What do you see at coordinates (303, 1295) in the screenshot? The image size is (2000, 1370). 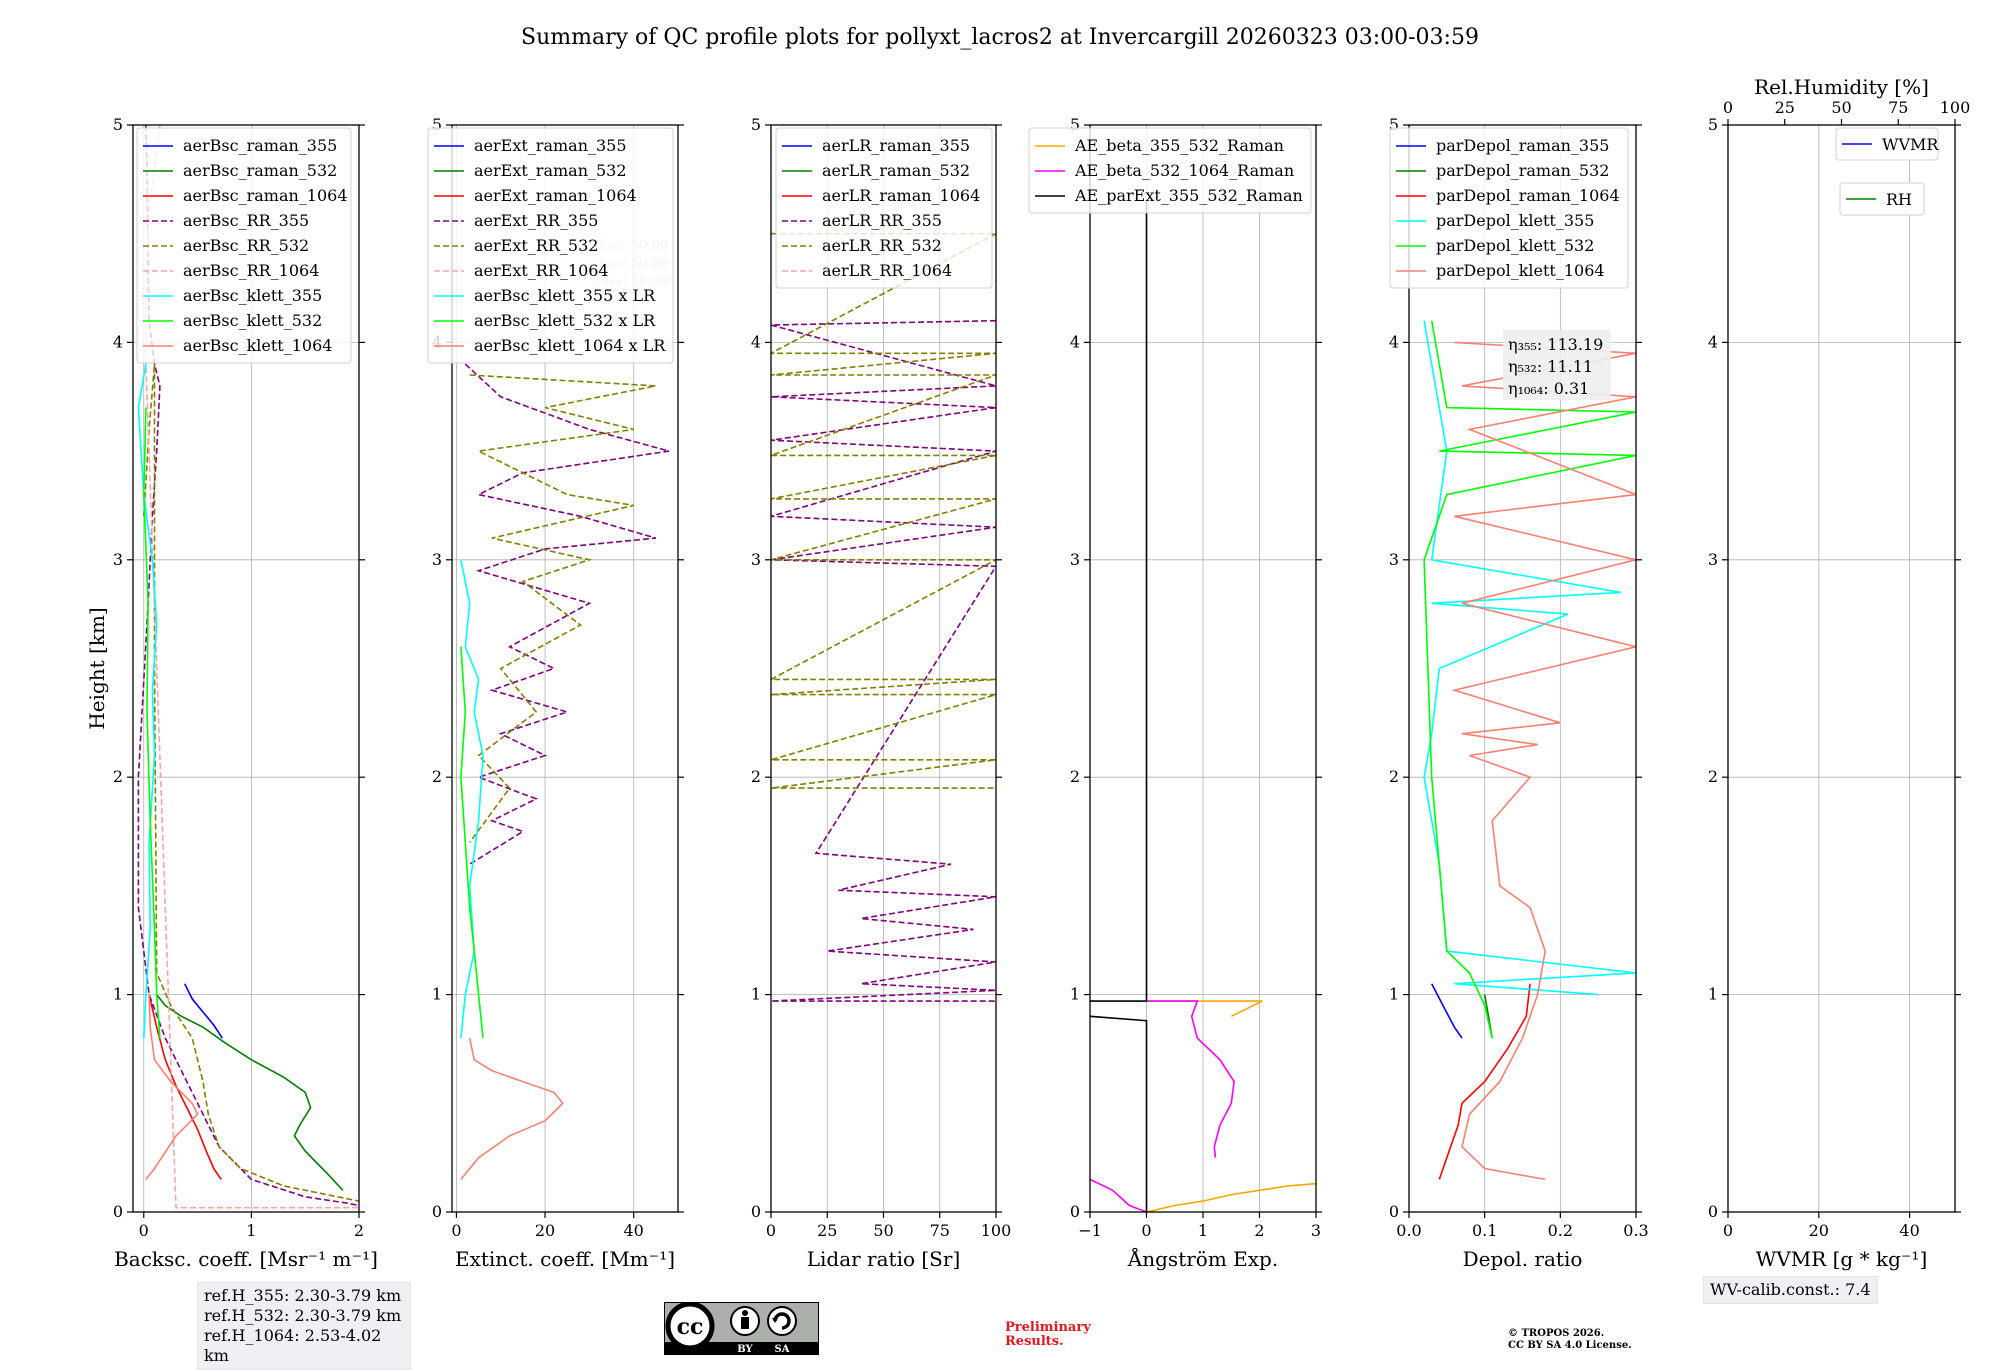 I see `ref-height-355: ref.H_355: 2.30-3.79 km` at bounding box center [303, 1295].